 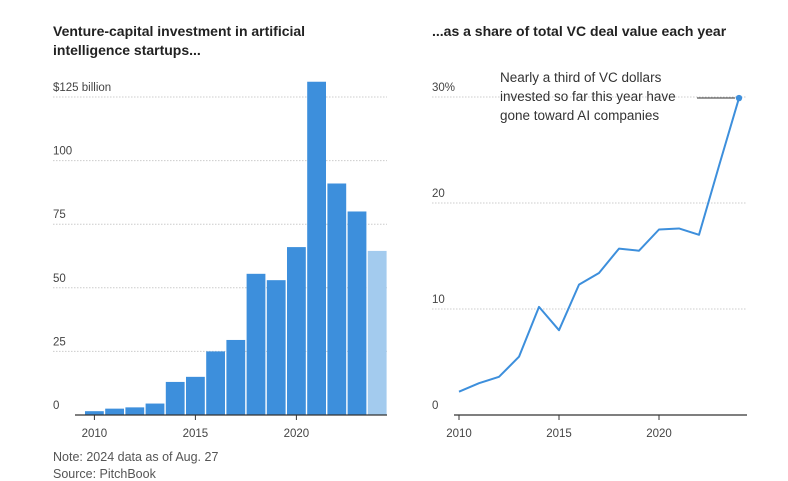 I want to click on right-xtick-label: 2020, so click(x=659, y=434).